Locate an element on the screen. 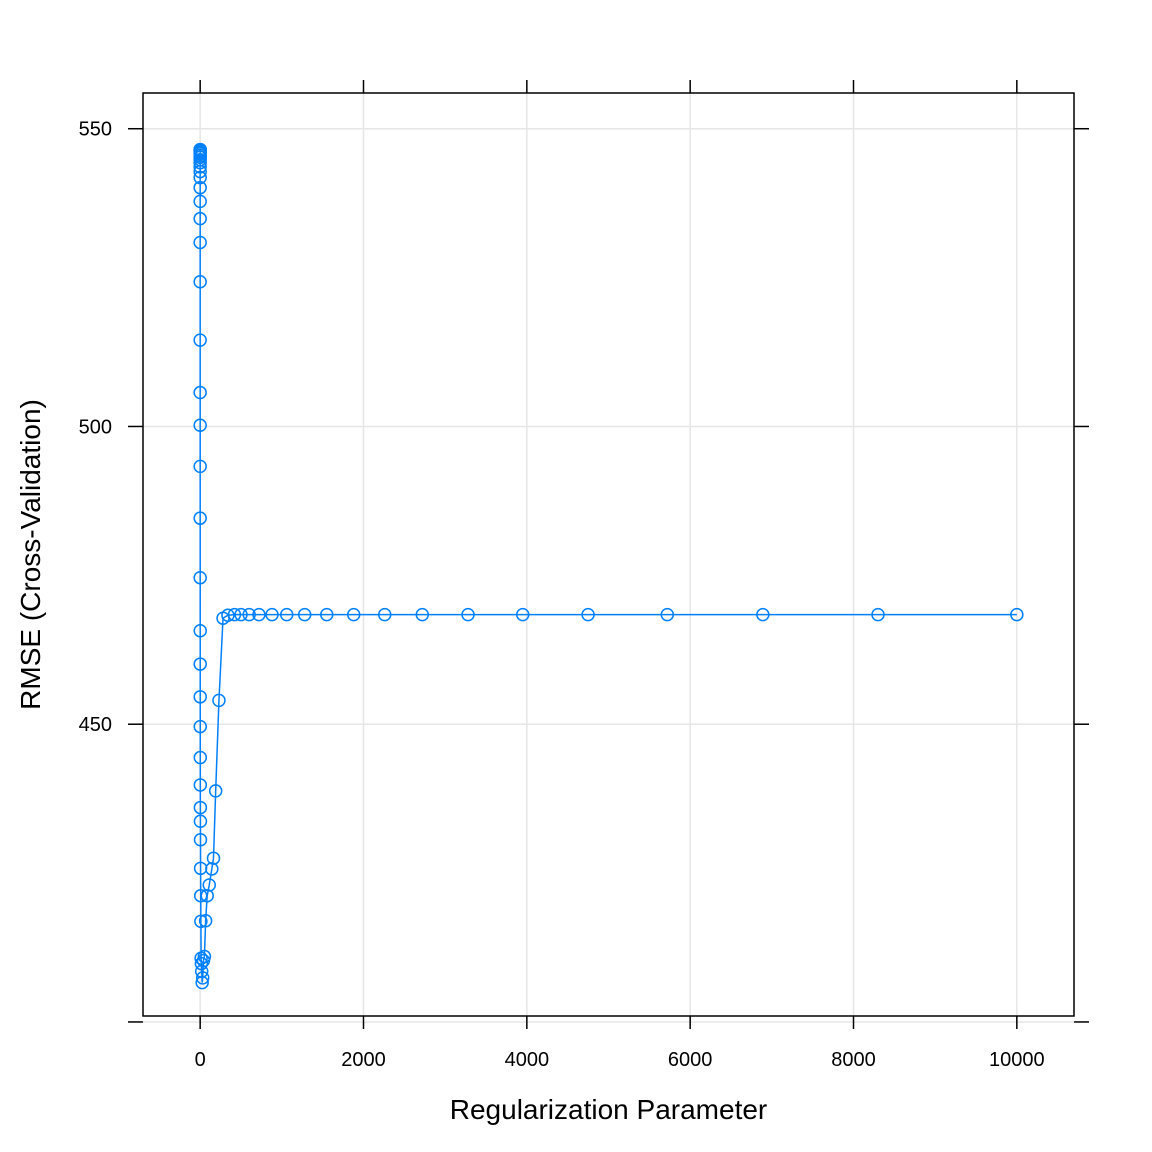 The height and width of the screenshot is (1152, 1152). x-tick-label: 4000 is located at coordinates (527, 1060).